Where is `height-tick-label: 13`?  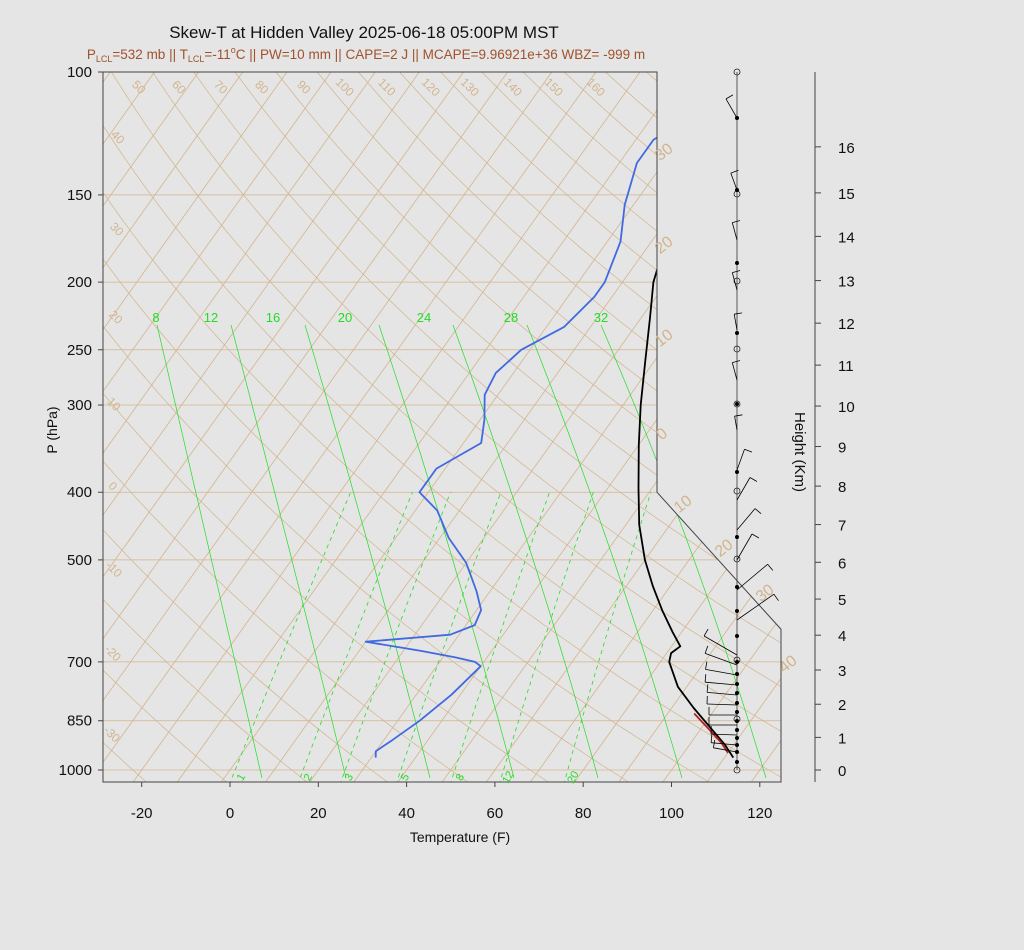
height-tick-label: 13 is located at coordinates (846, 282).